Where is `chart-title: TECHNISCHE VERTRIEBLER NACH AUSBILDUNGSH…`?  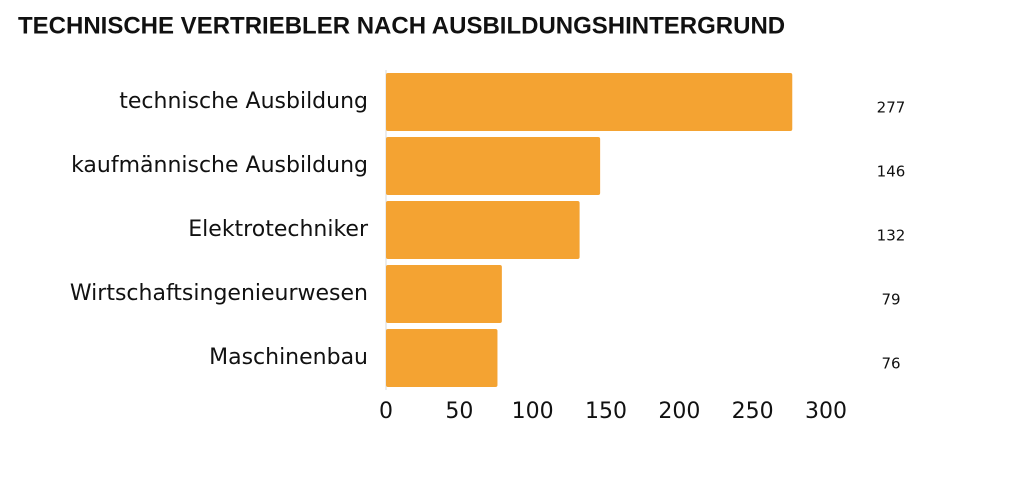 chart-title: TECHNISCHE VERTRIEBLER NACH AUSBILDUNGSH… is located at coordinates (401, 25).